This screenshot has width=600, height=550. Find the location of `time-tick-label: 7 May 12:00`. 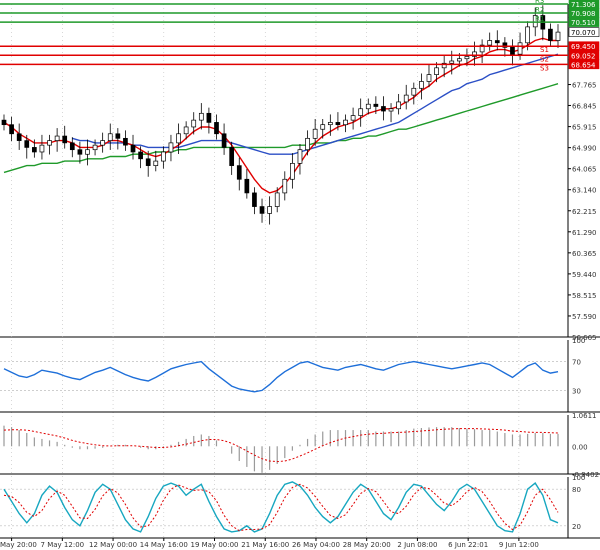

time-tick-label: 7 May 12:00 is located at coordinates (63, 545).